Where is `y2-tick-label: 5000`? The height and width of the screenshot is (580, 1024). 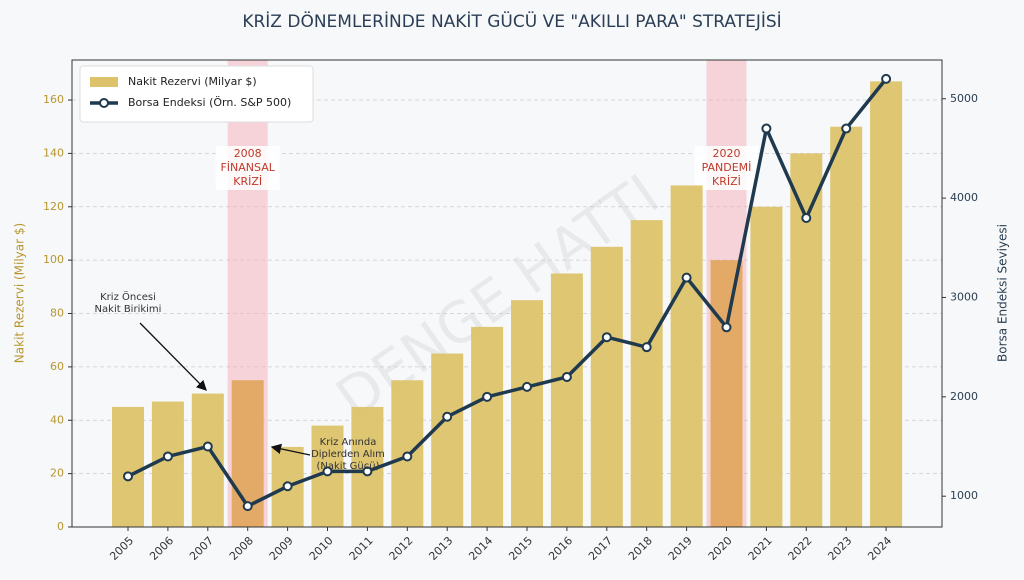 y2-tick-label: 5000 is located at coordinates (964, 98).